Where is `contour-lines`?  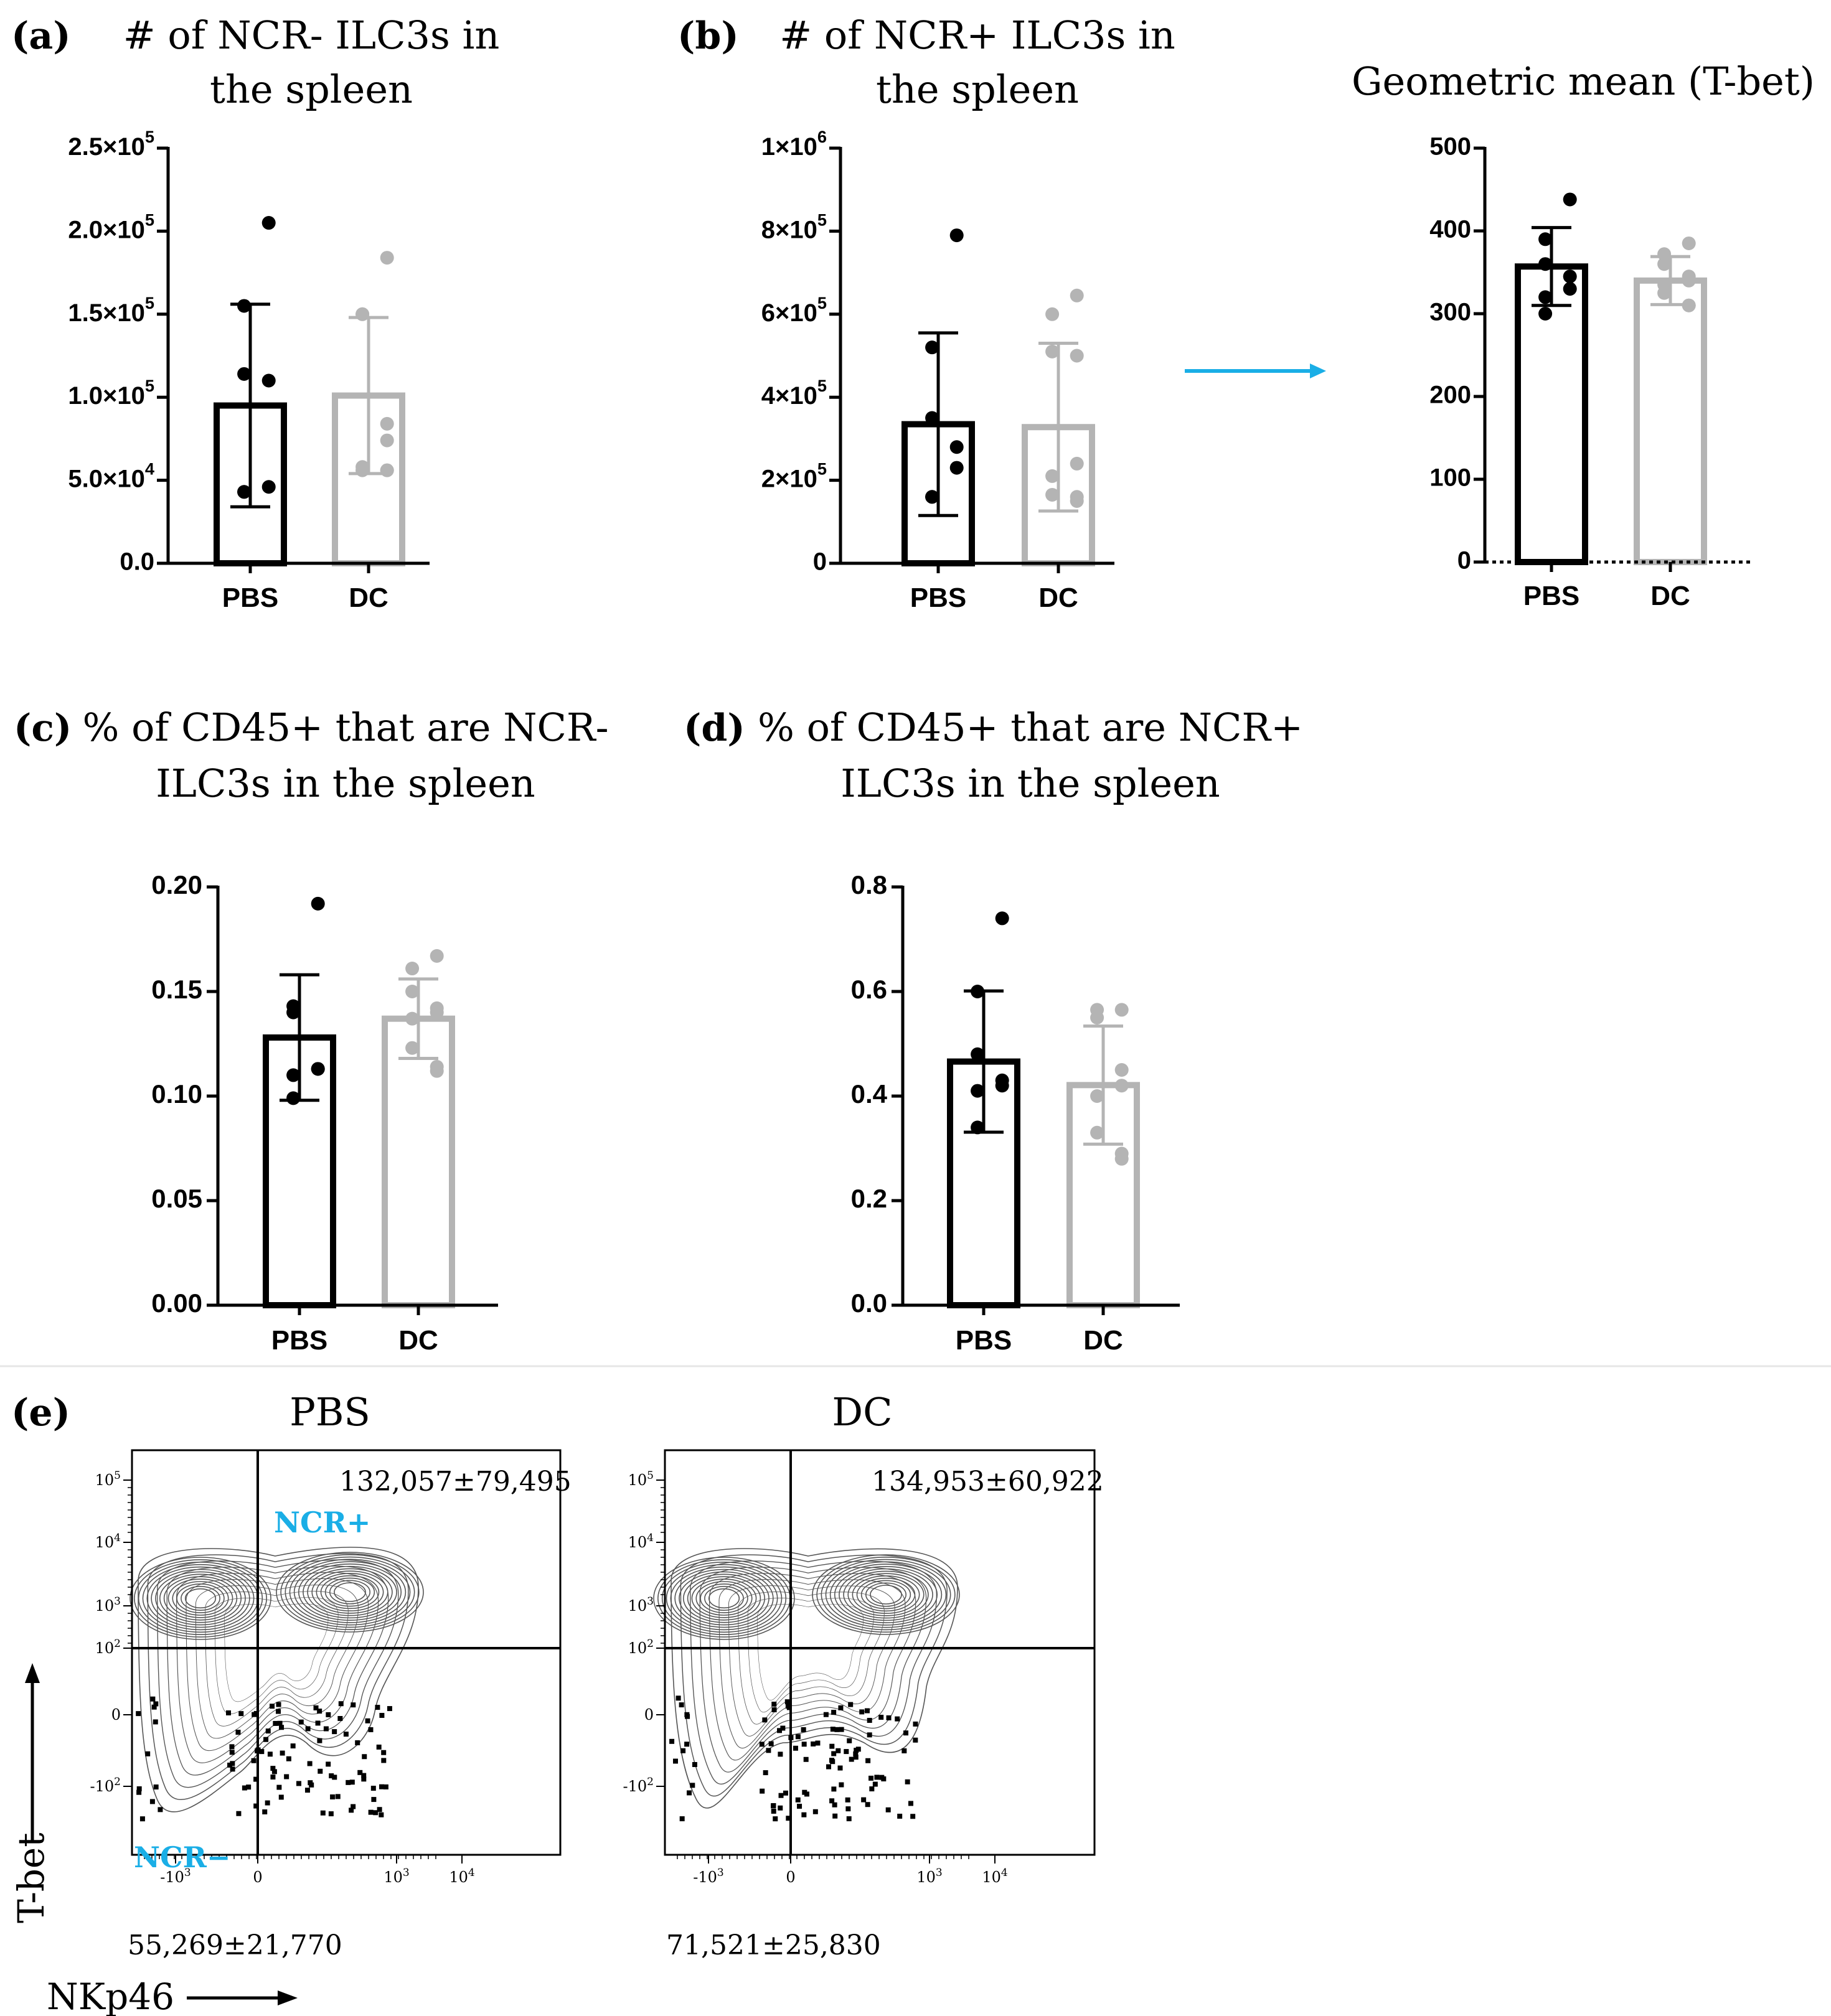
contour-lines is located at coordinates (807, 1679).